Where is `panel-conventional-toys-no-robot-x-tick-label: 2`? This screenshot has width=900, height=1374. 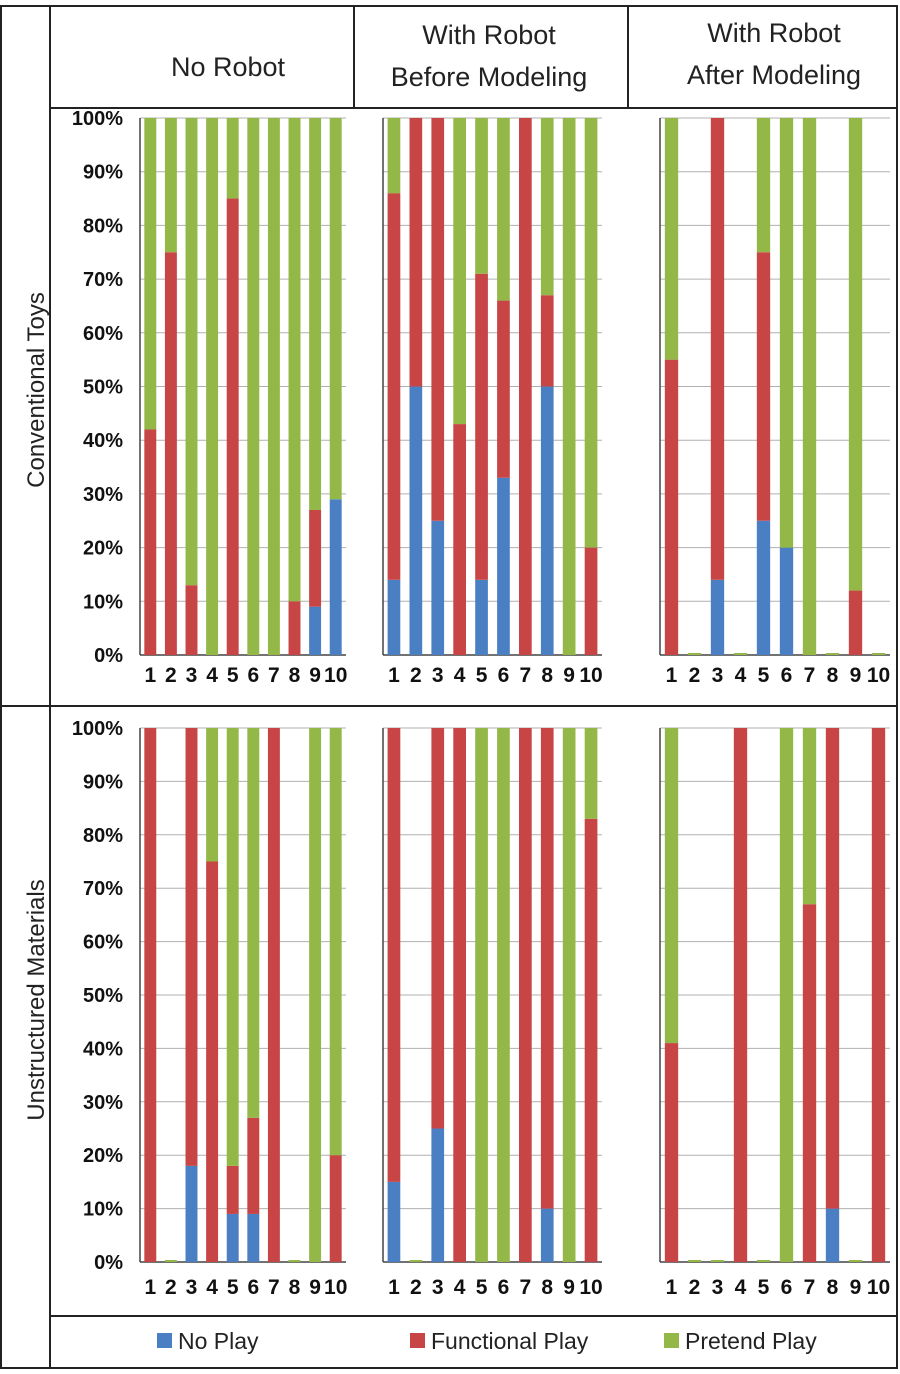
panel-conventional-toys-no-robot-x-tick-label: 2 is located at coordinates (171, 675).